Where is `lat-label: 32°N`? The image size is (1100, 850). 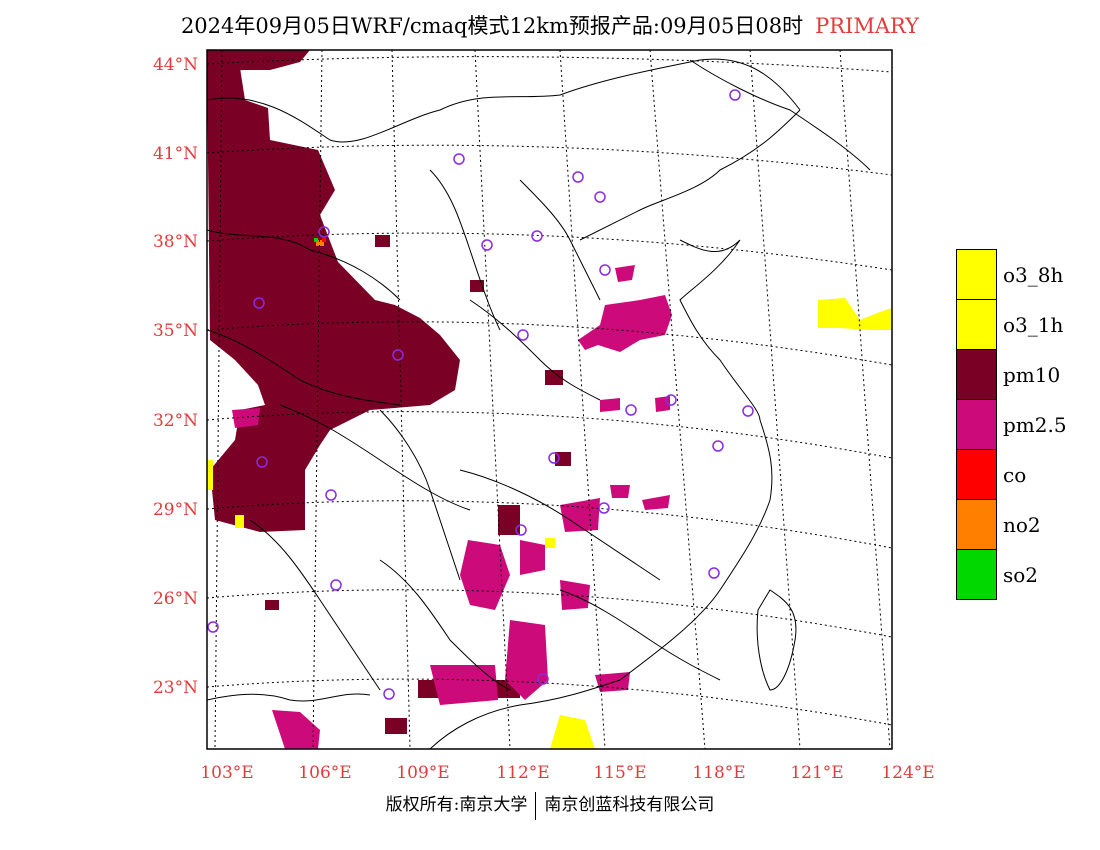
lat-label: 32°N is located at coordinates (175, 421).